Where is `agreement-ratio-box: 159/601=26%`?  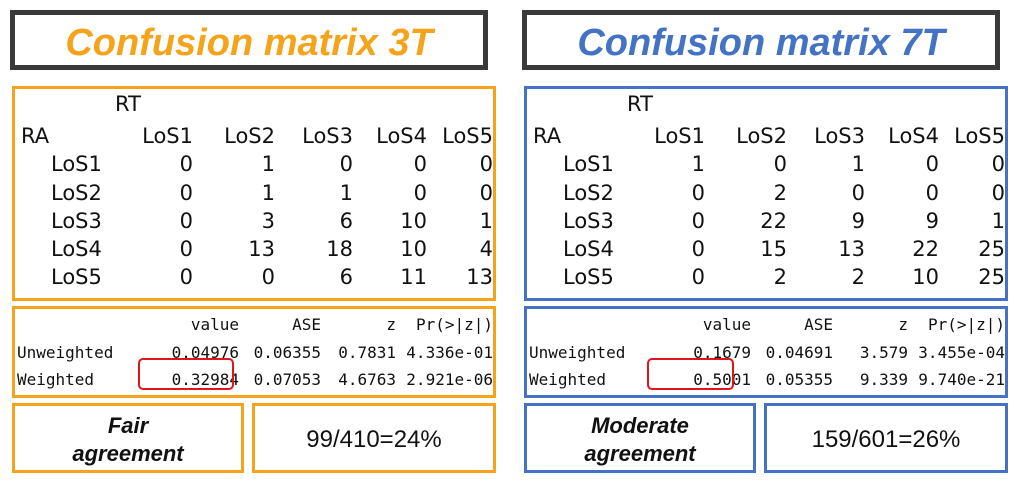 agreement-ratio-box: 159/601=26% is located at coordinates (886, 438).